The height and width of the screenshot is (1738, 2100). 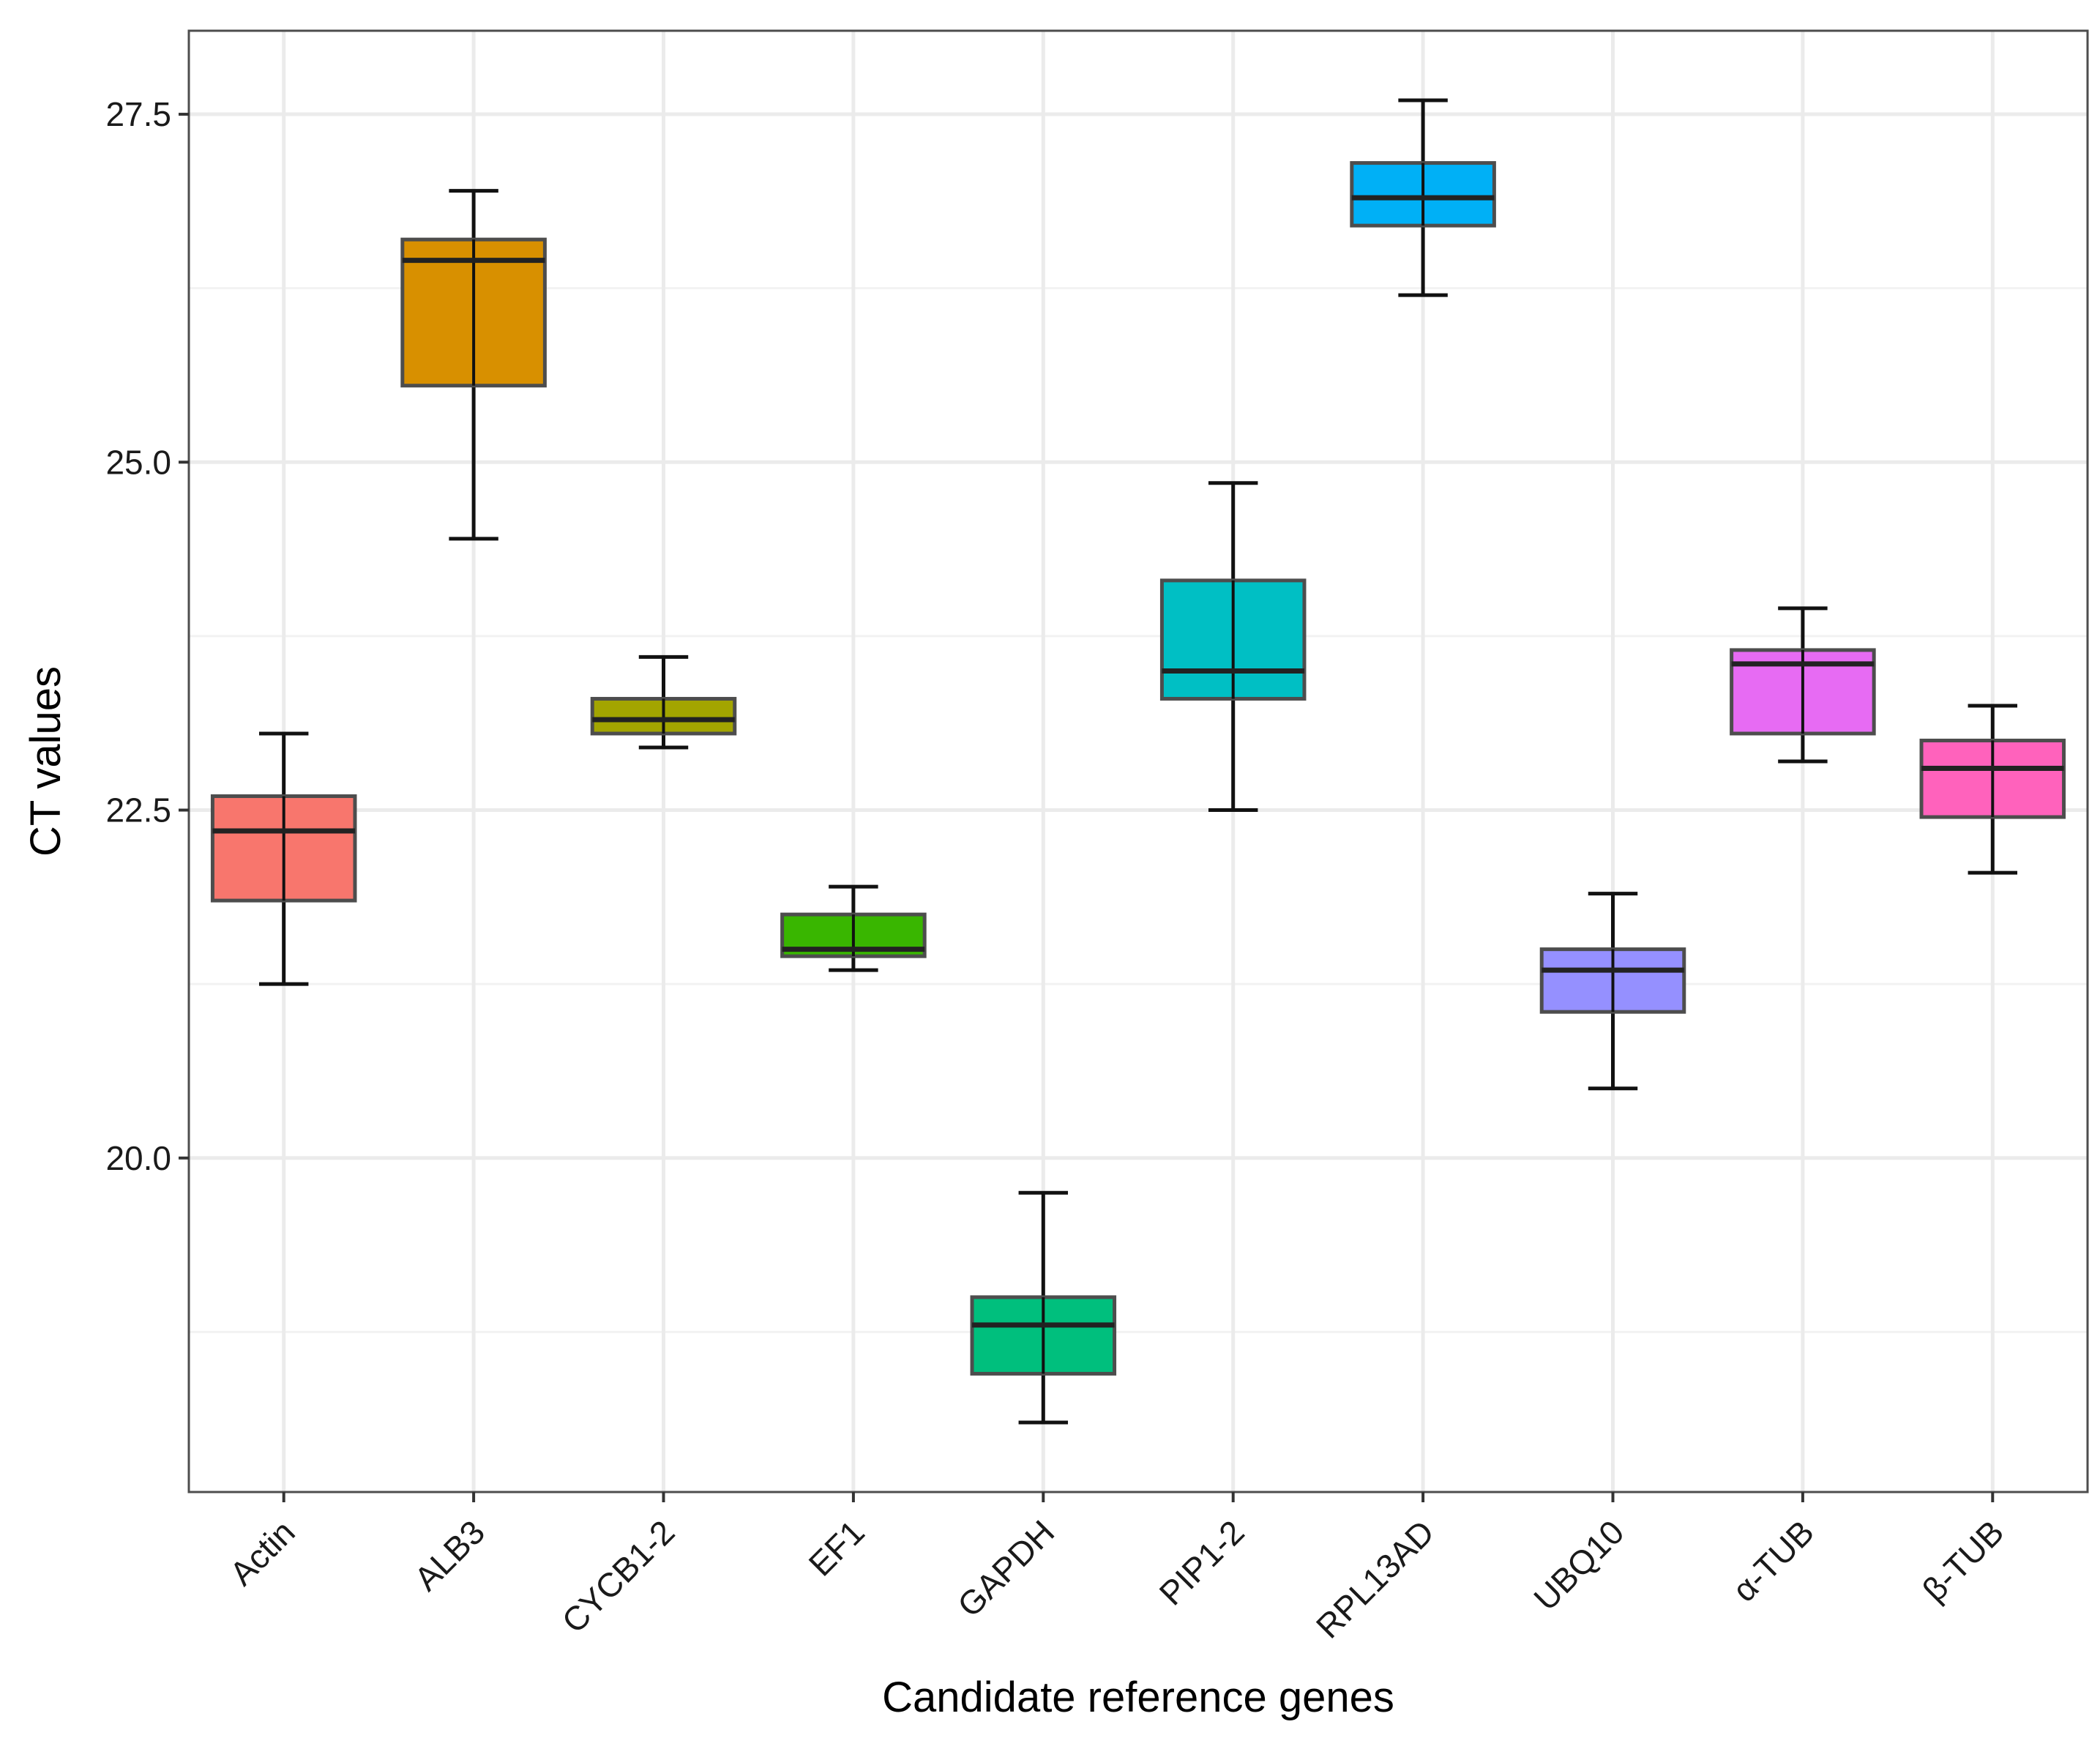 What do you see at coordinates (1578, 1565) in the screenshot?
I see `x-tick-label: UBQ10` at bounding box center [1578, 1565].